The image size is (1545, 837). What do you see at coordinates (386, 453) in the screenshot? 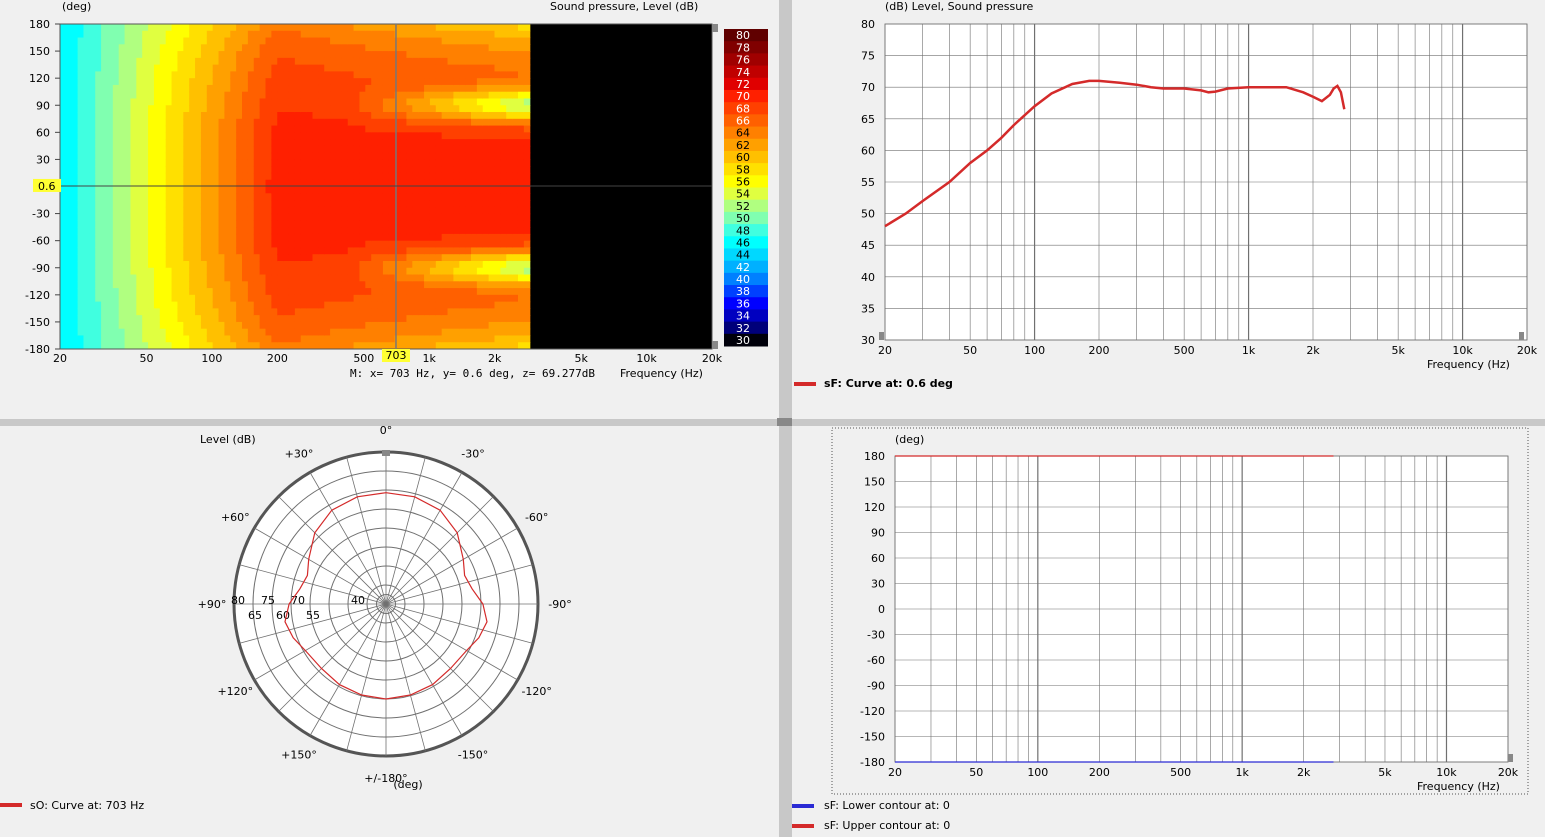
I see `polar-slider` at bounding box center [386, 453].